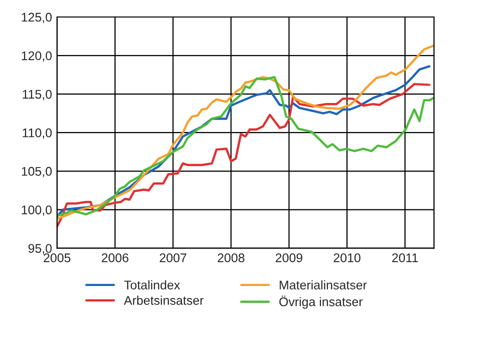  What do you see at coordinates (115, 257) in the screenshot?
I see `x-tick-label: 2006` at bounding box center [115, 257].